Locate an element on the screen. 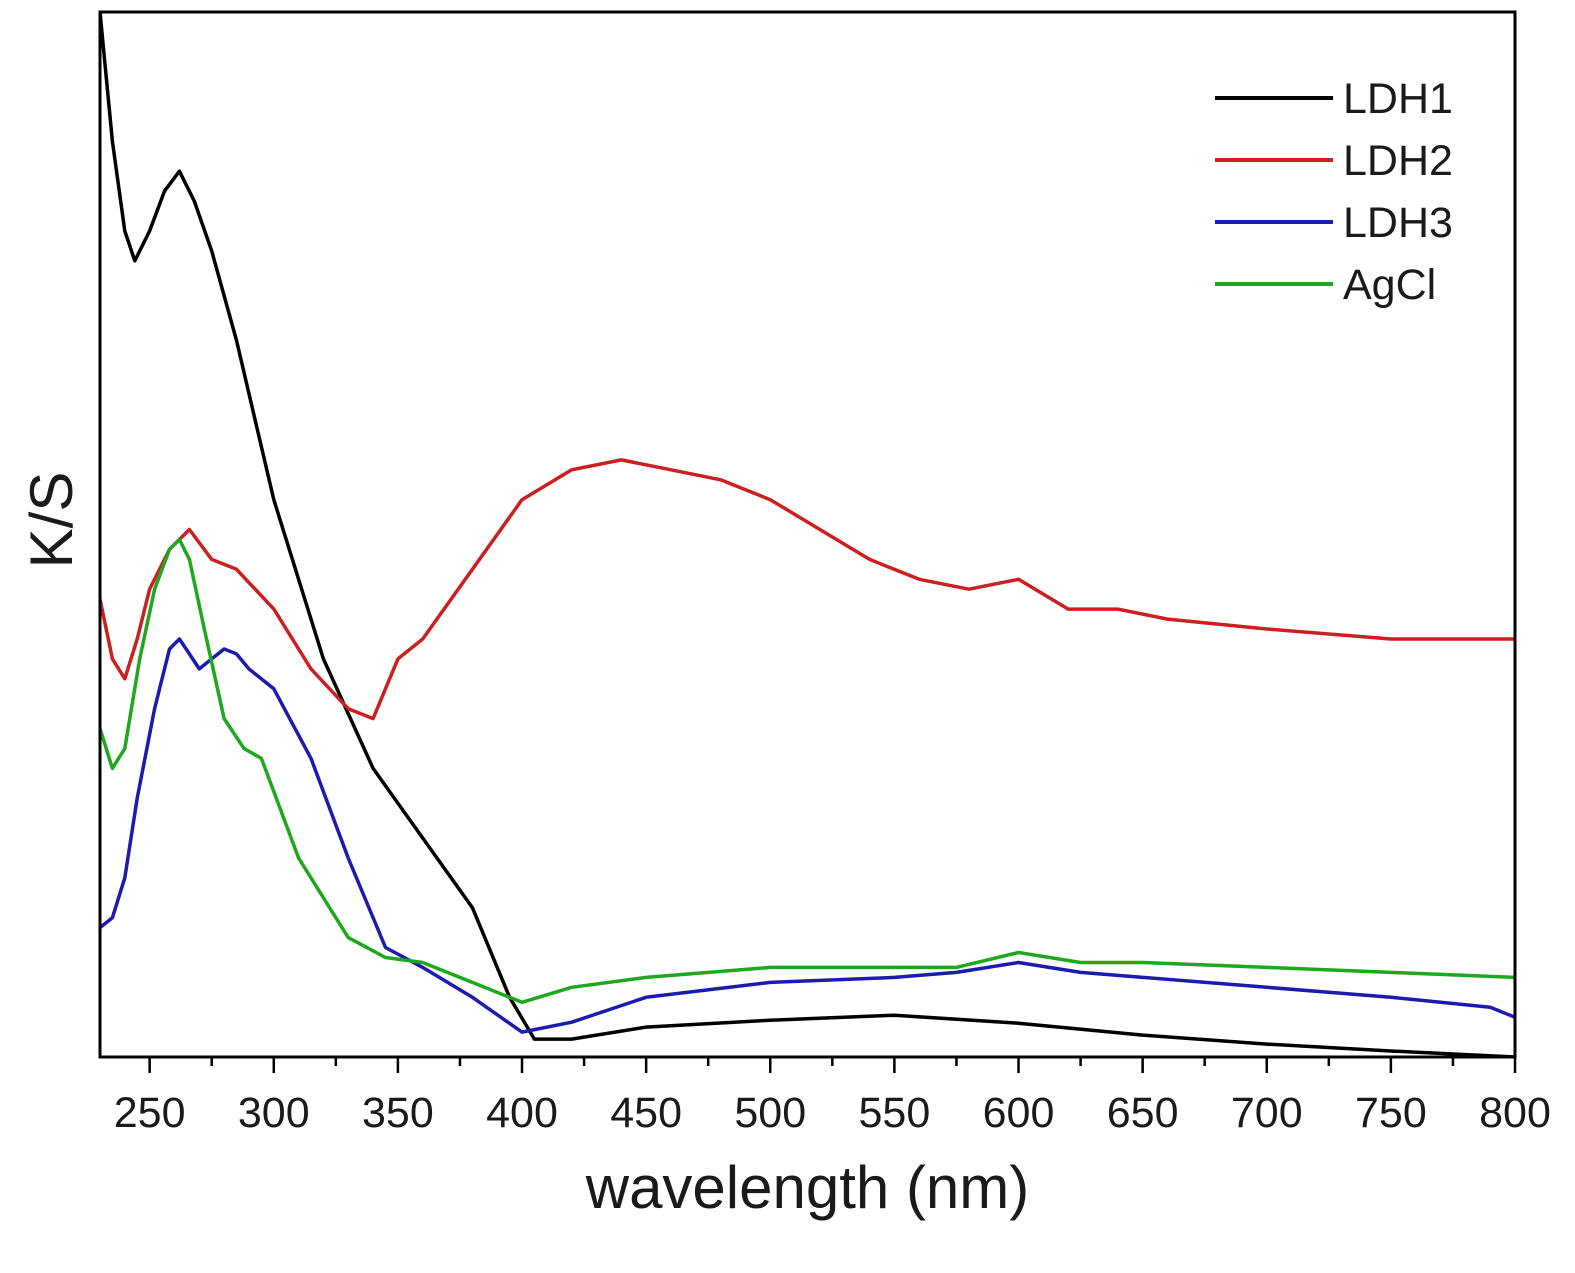 The height and width of the screenshot is (1273, 1575). x-tick-label: 250 is located at coordinates (150, 1113).